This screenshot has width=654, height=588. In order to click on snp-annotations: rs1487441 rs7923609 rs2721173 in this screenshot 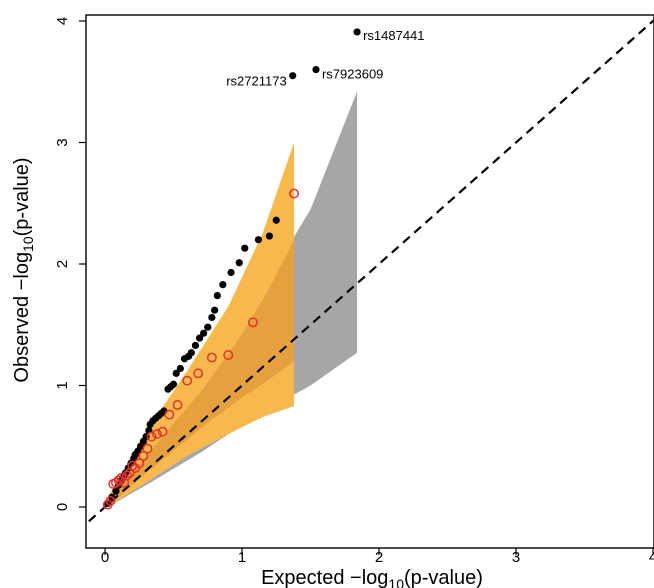, I will do `click(325, 58)`.